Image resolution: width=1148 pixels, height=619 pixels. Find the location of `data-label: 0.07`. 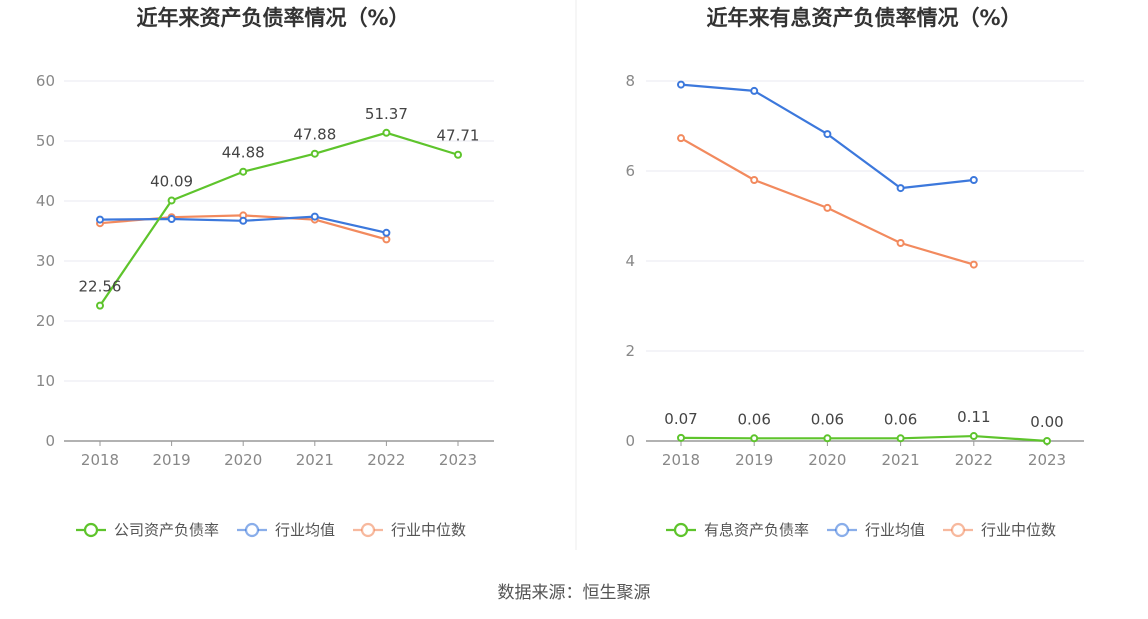

data-label: 0.07 is located at coordinates (680, 419).